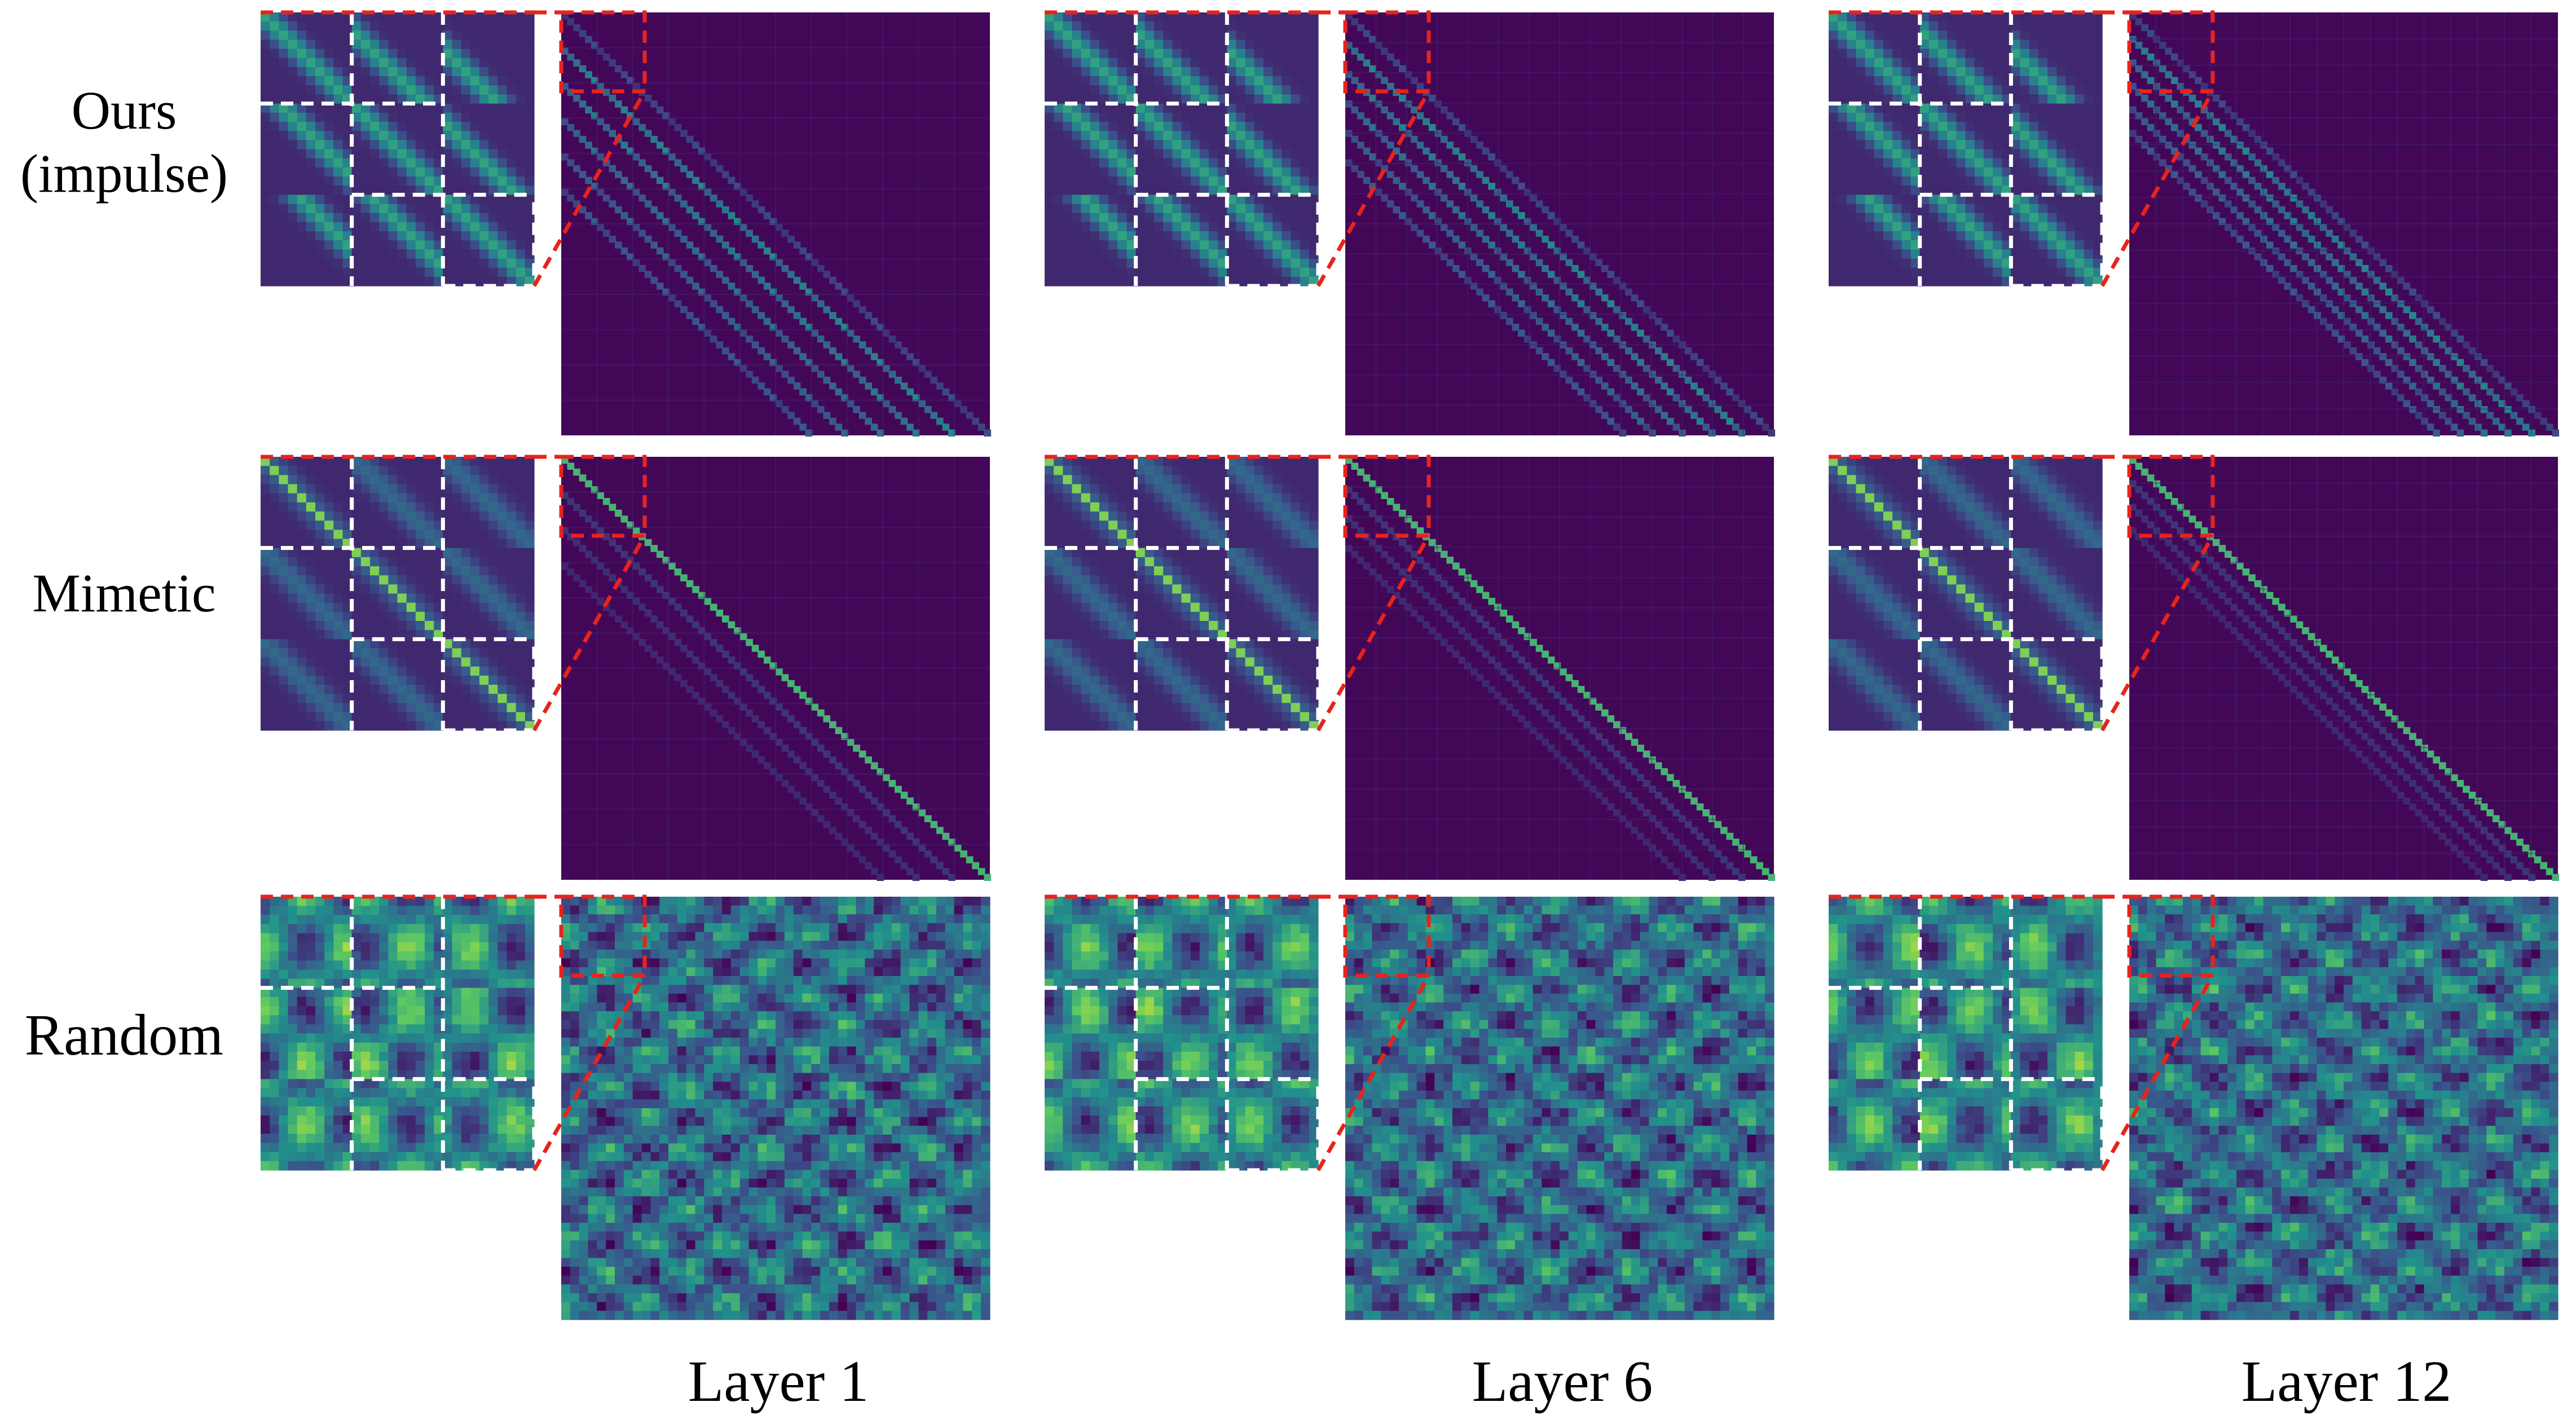 This screenshot has height=1424, width=2576. I want to click on row-label-ours: Ours (impulse), so click(124, 142).